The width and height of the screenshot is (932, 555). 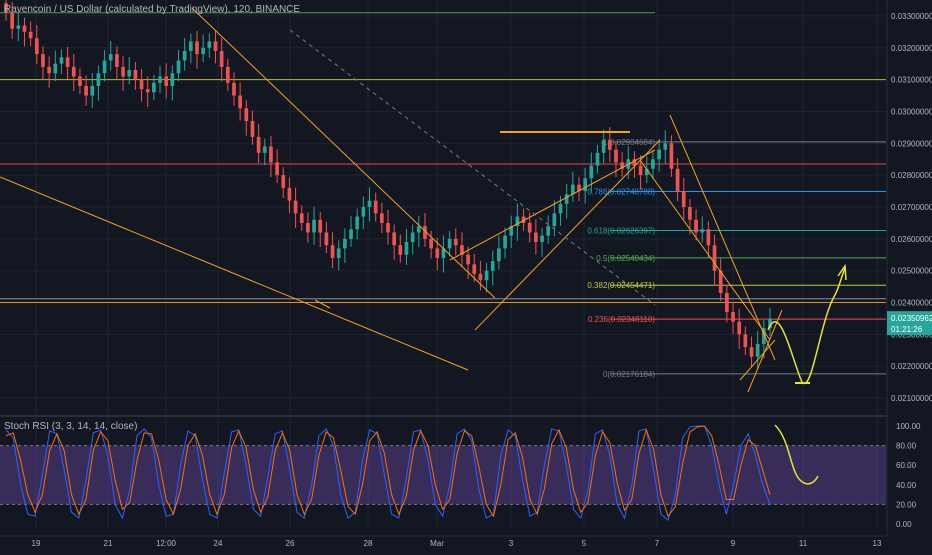 I want to click on rsi-projection, so click(x=796, y=454).